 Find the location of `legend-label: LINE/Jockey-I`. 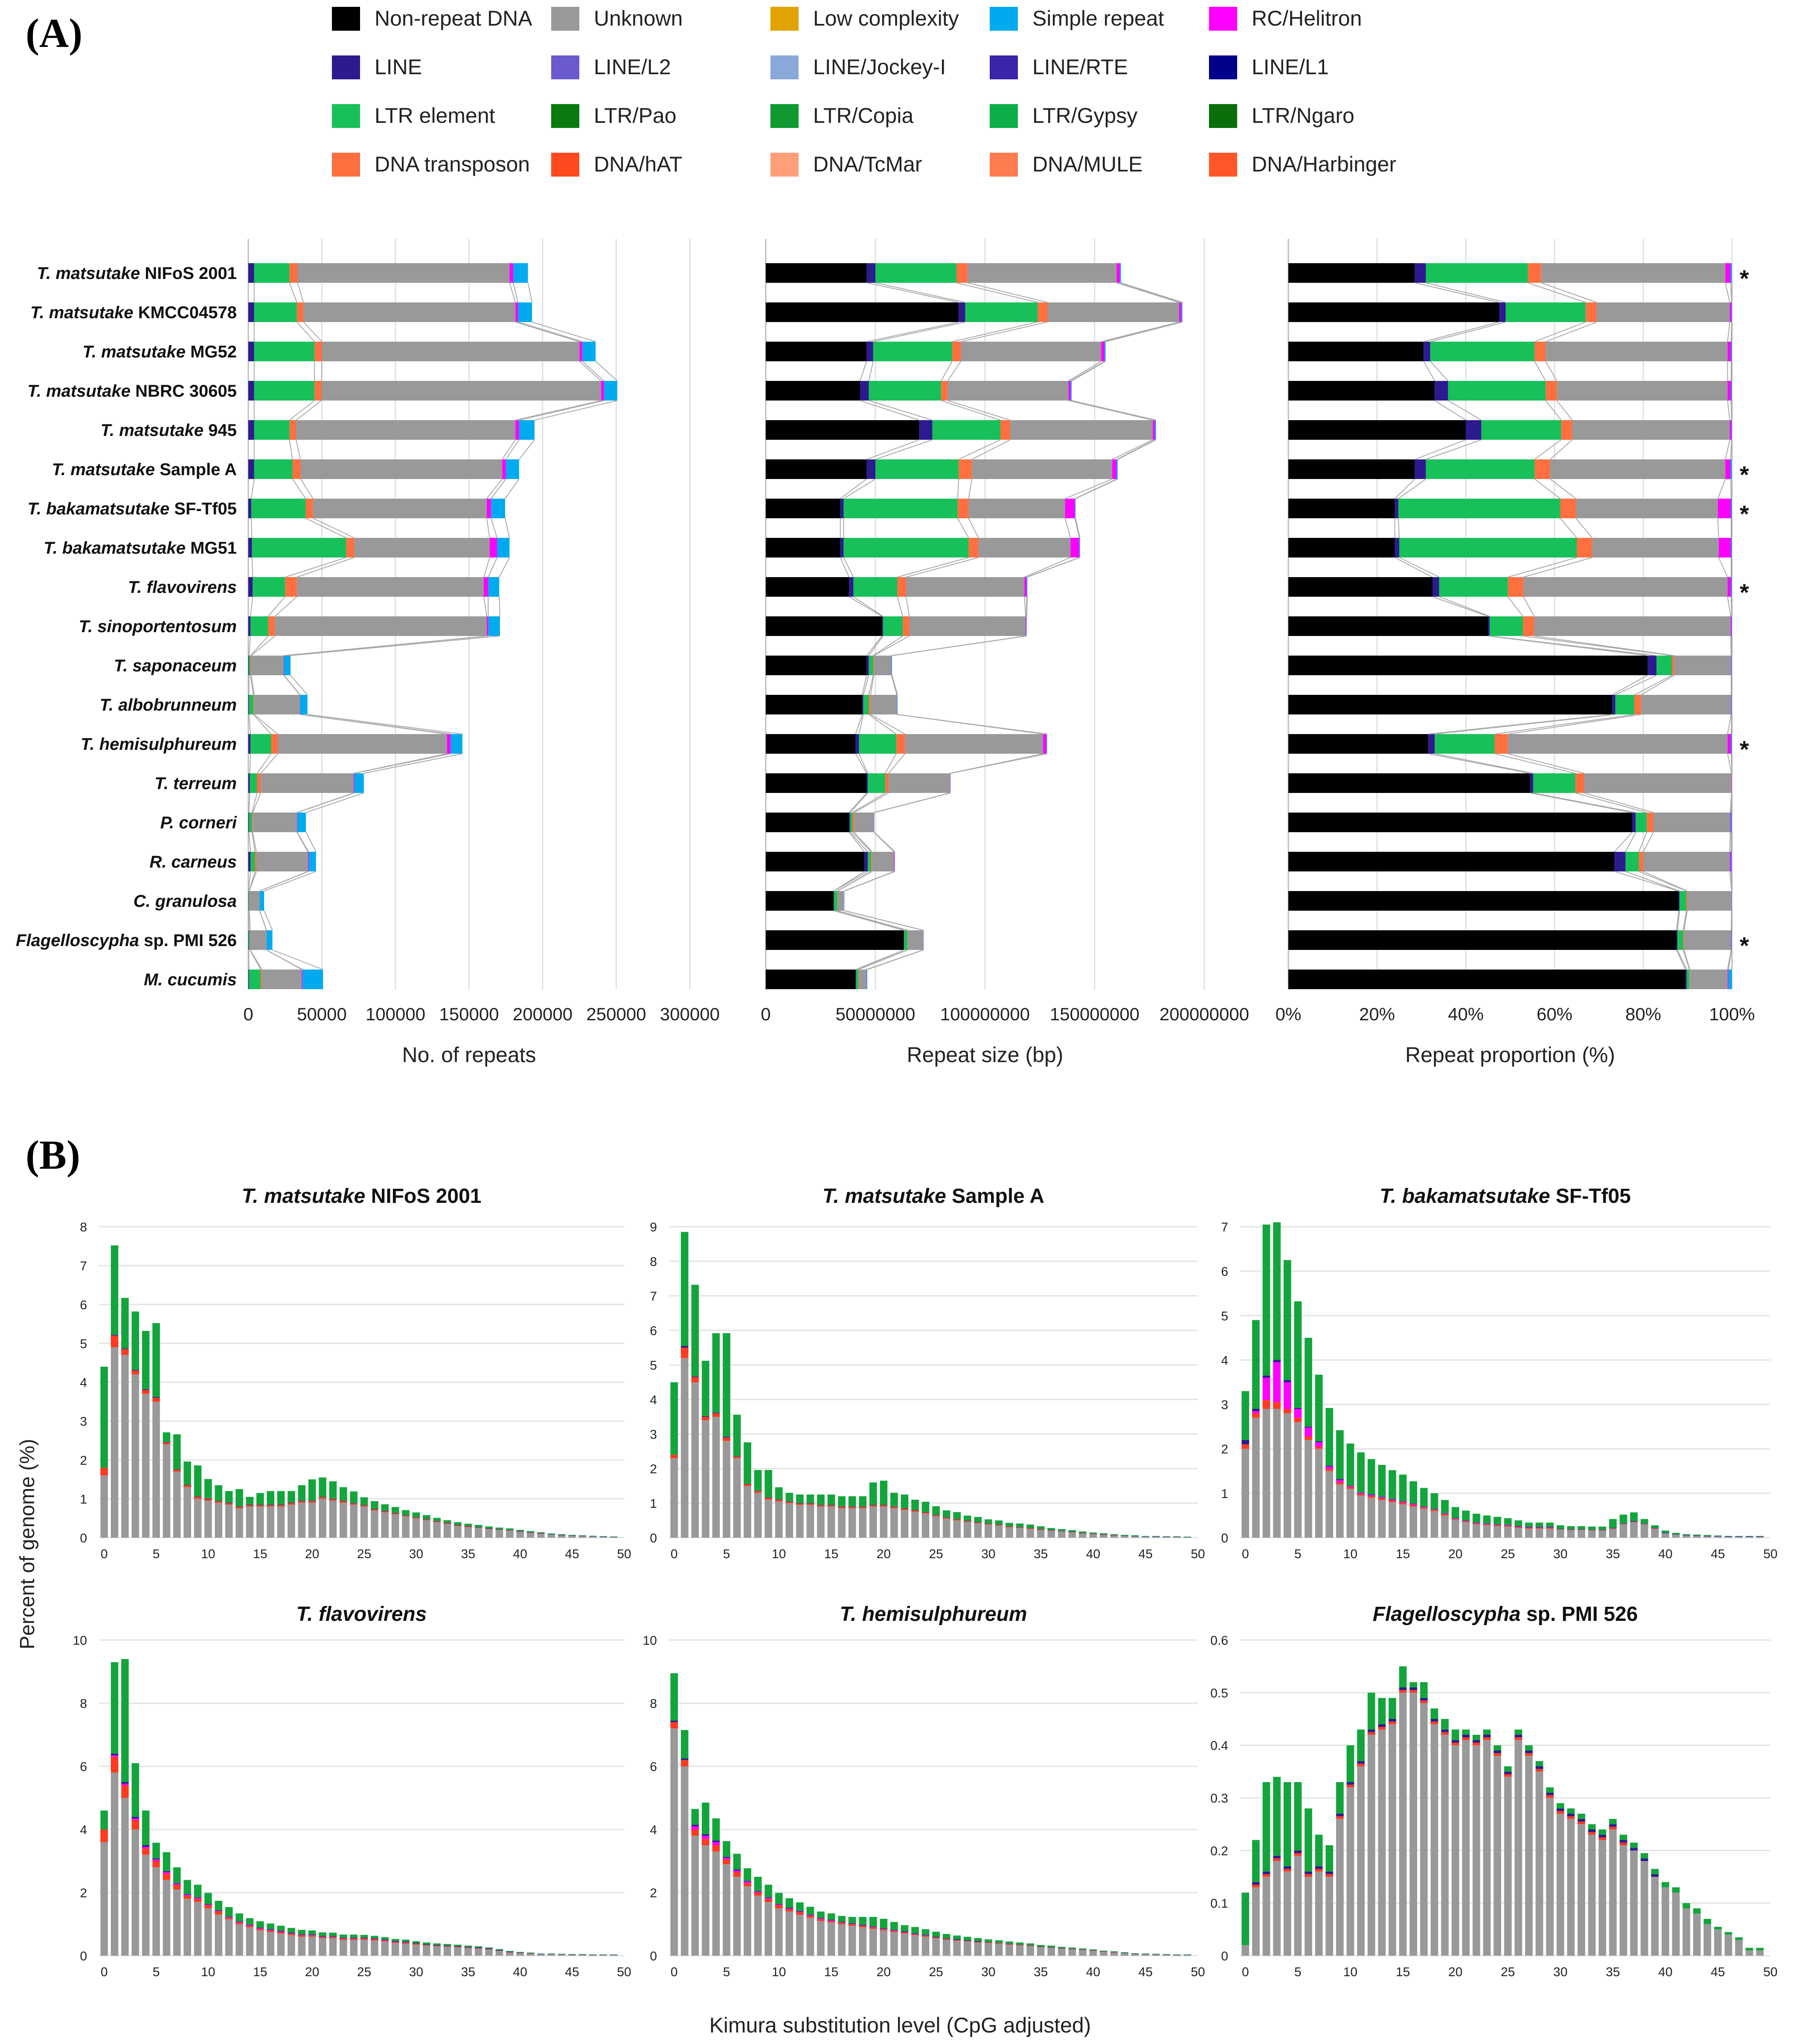

legend-label: LINE/Jockey-I is located at coordinates (879, 67).